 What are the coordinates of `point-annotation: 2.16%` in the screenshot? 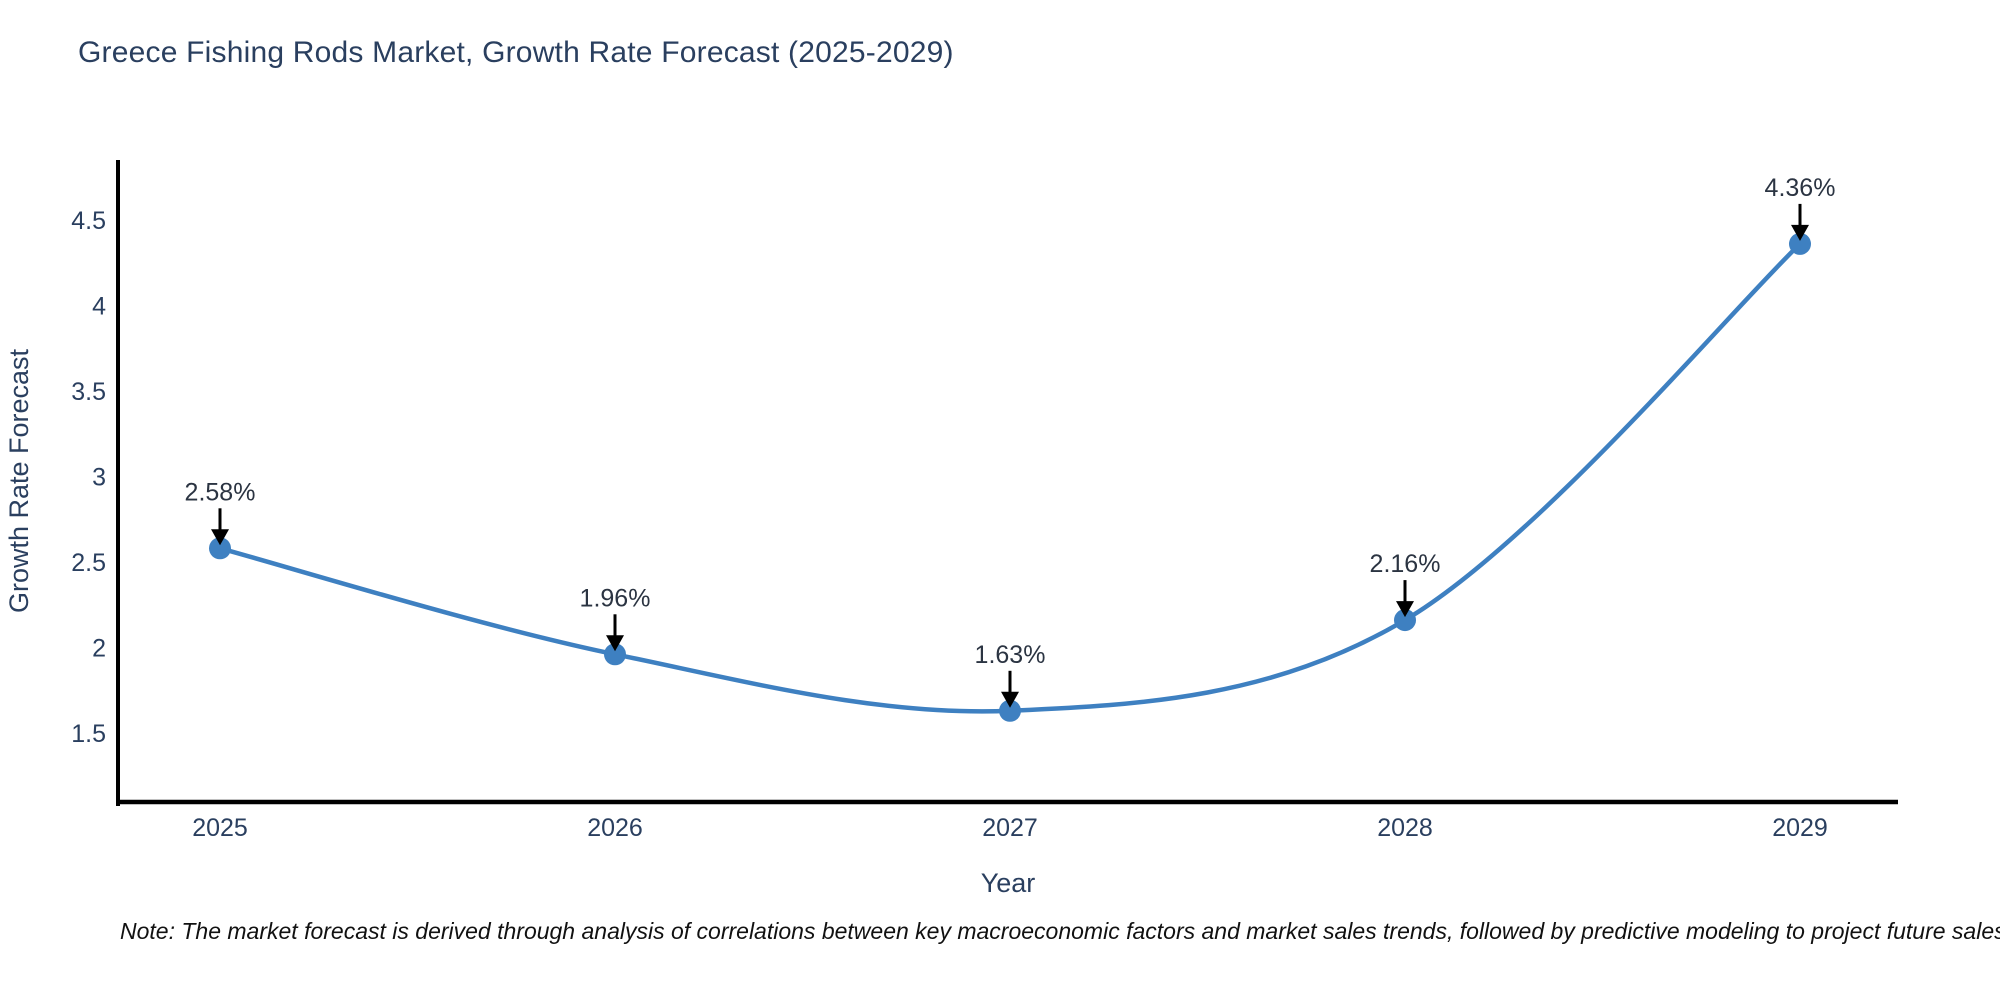 It's located at (1405, 584).